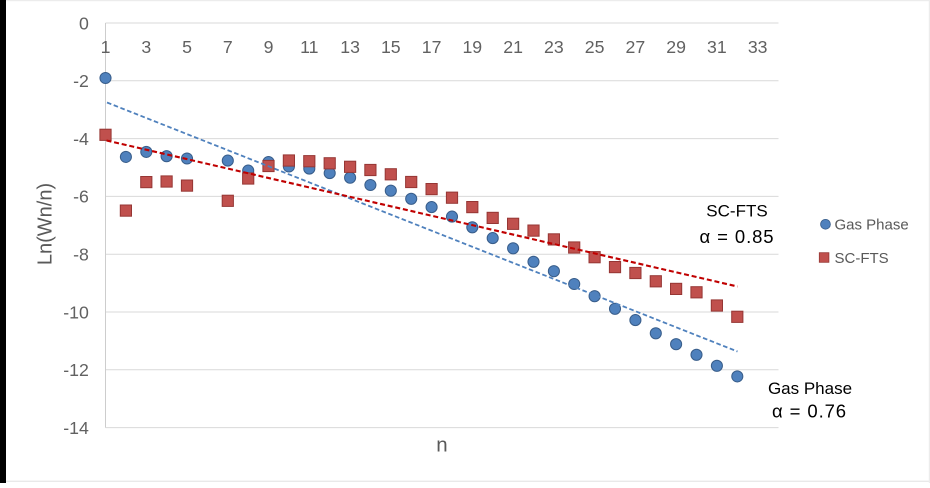  I want to click on svg-text: -4, so click(81, 139).